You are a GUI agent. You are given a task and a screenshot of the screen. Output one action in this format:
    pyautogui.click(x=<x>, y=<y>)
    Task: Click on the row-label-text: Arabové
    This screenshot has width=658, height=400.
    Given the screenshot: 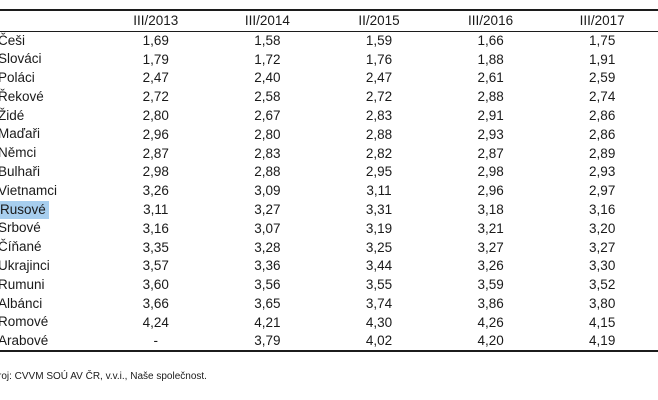 What is the action you would take?
    pyautogui.click(x=24, y=340)
    